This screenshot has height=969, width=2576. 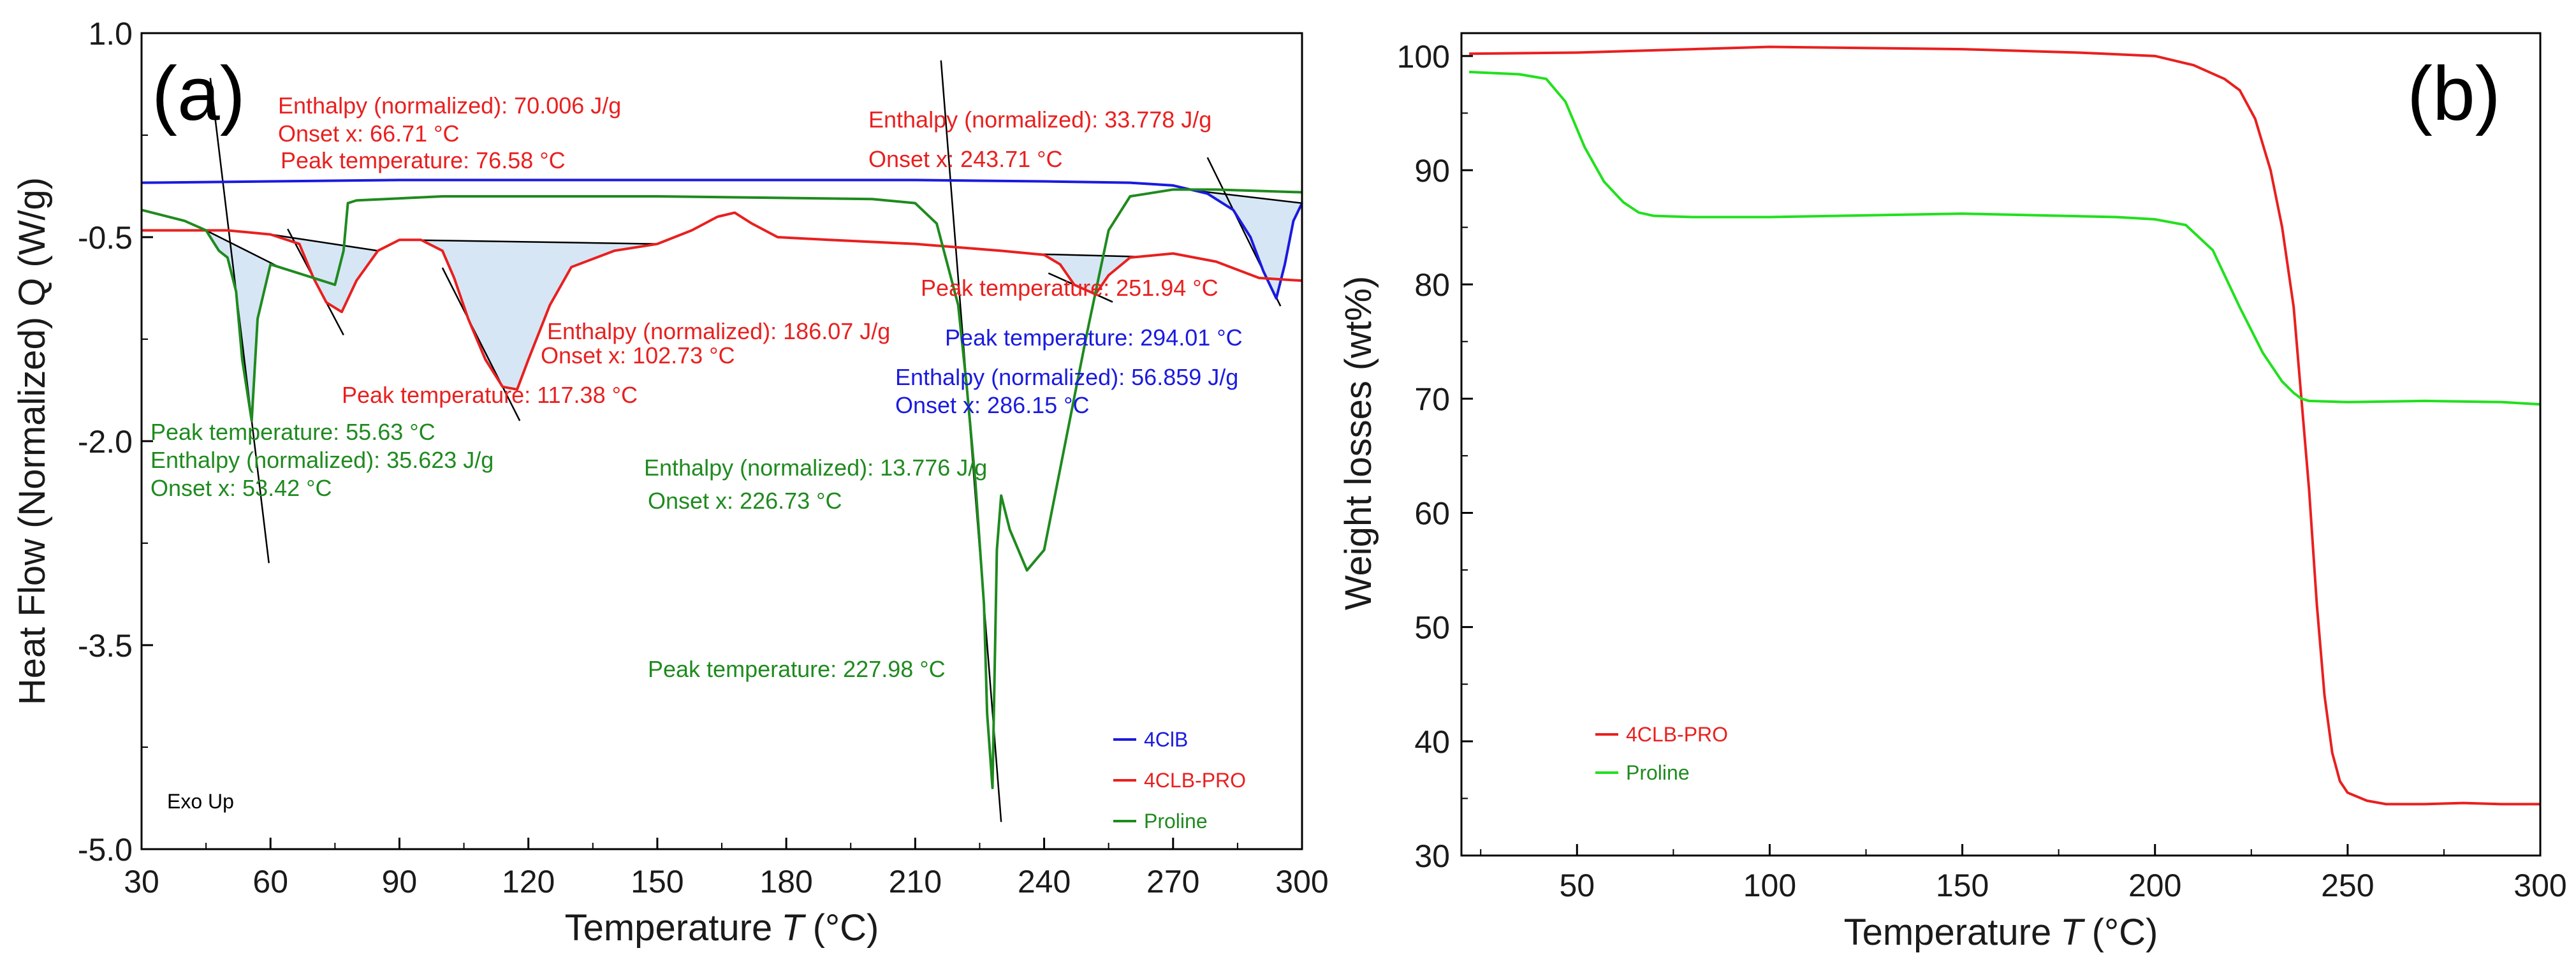 What do you see at coordinates (1948, 932) in the screenshot?
I see `x-axis-label-b-text: Temperature` at bounding box center [1948, 932].